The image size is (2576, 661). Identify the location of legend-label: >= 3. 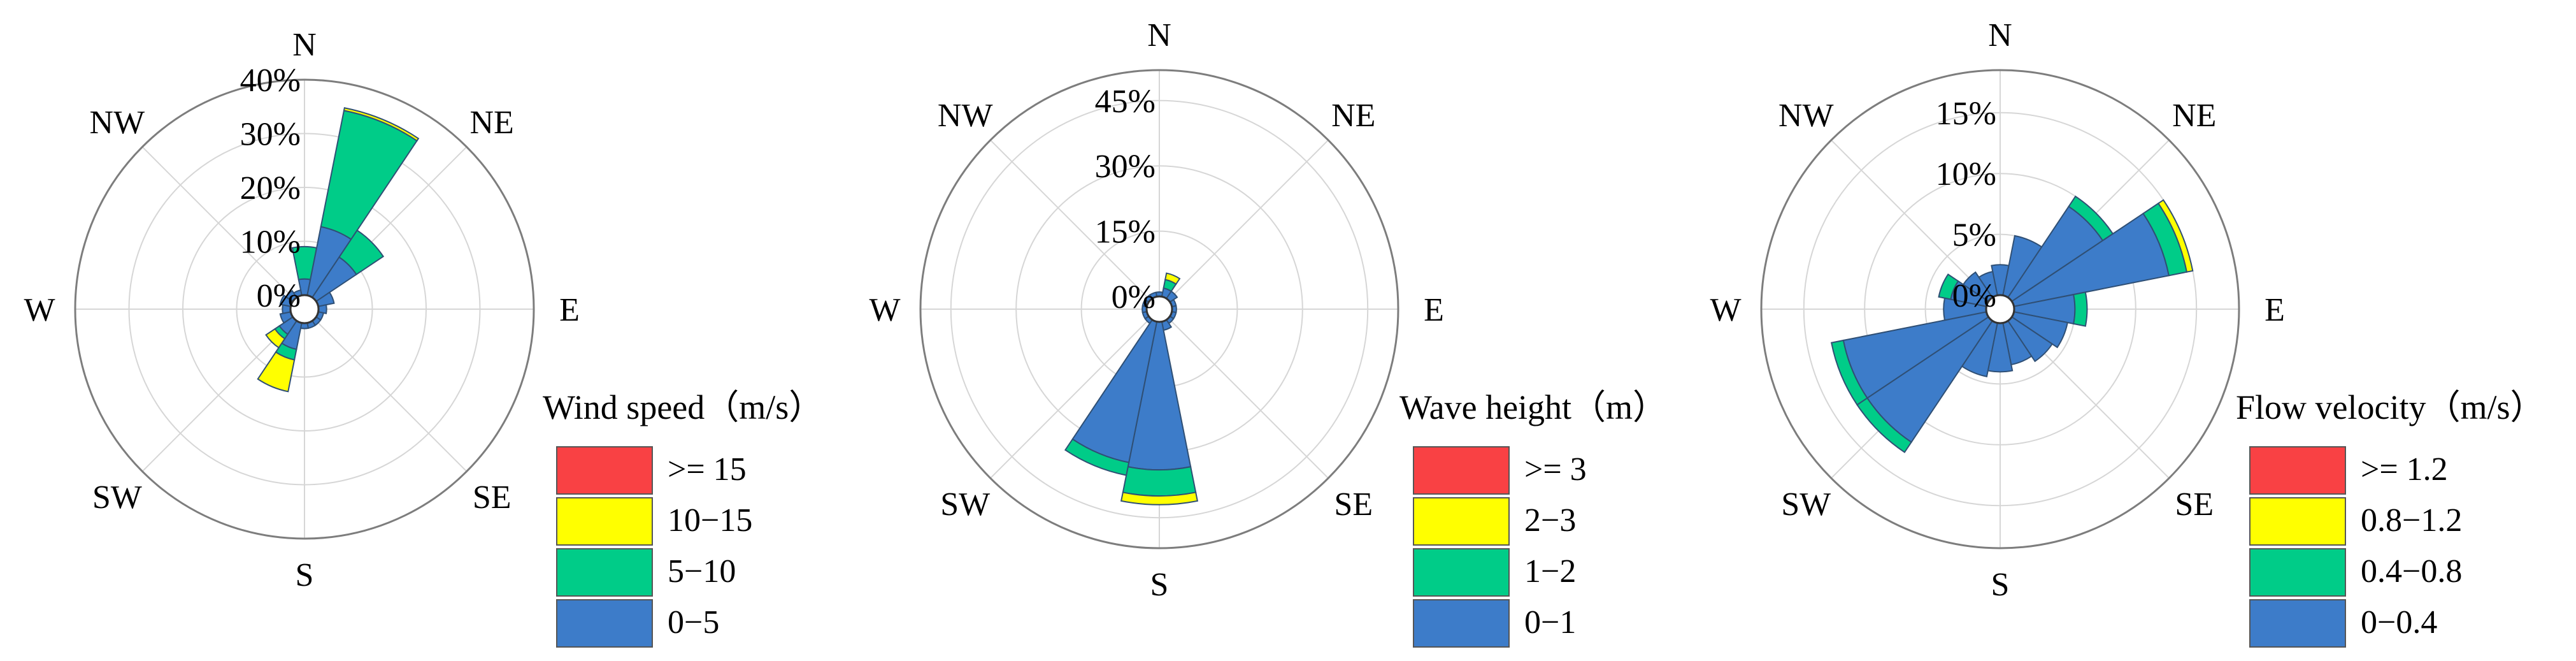
(1555, 469).